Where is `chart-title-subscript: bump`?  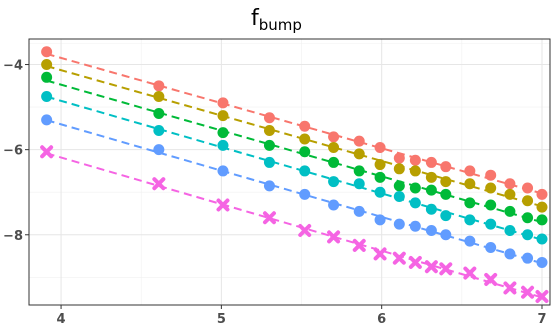
chart-title-subscript: bump is located at coordinates (280, 25).